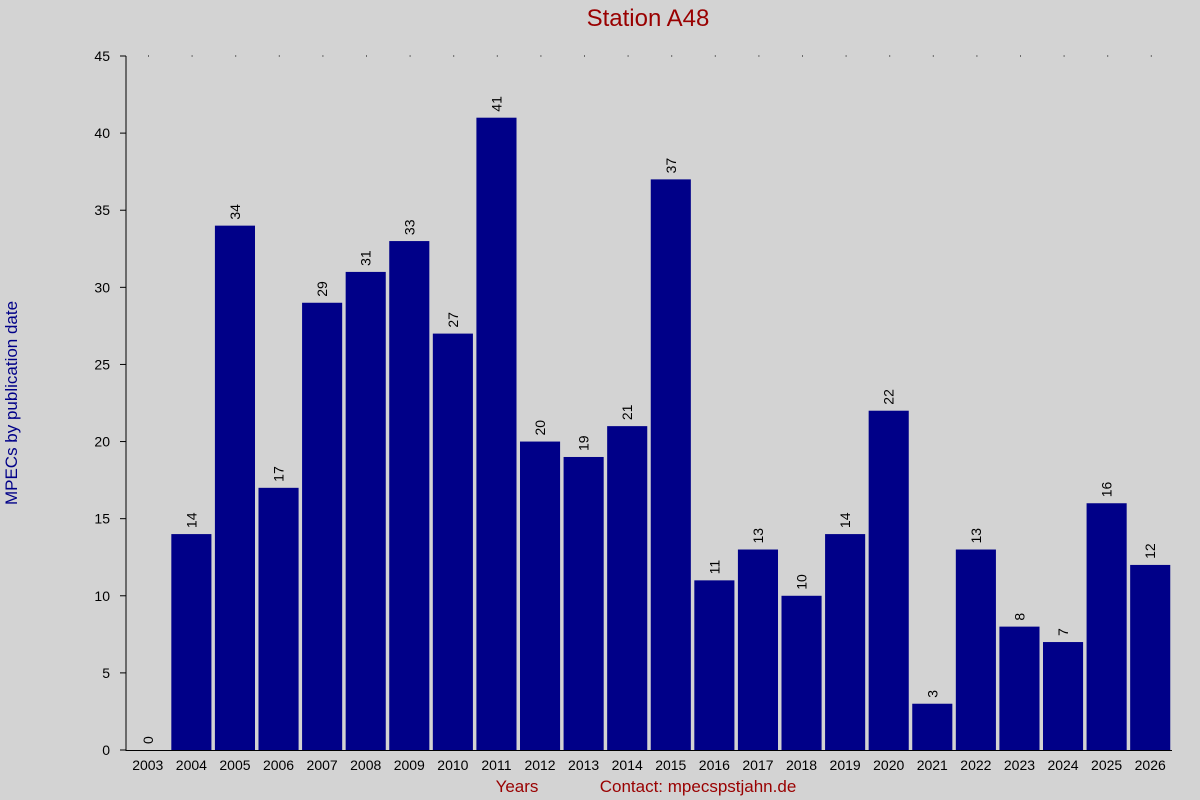 The height and width of the screenshot is (800, 1200). I want to click on x-tick-label: 2004, so click(191, 765).